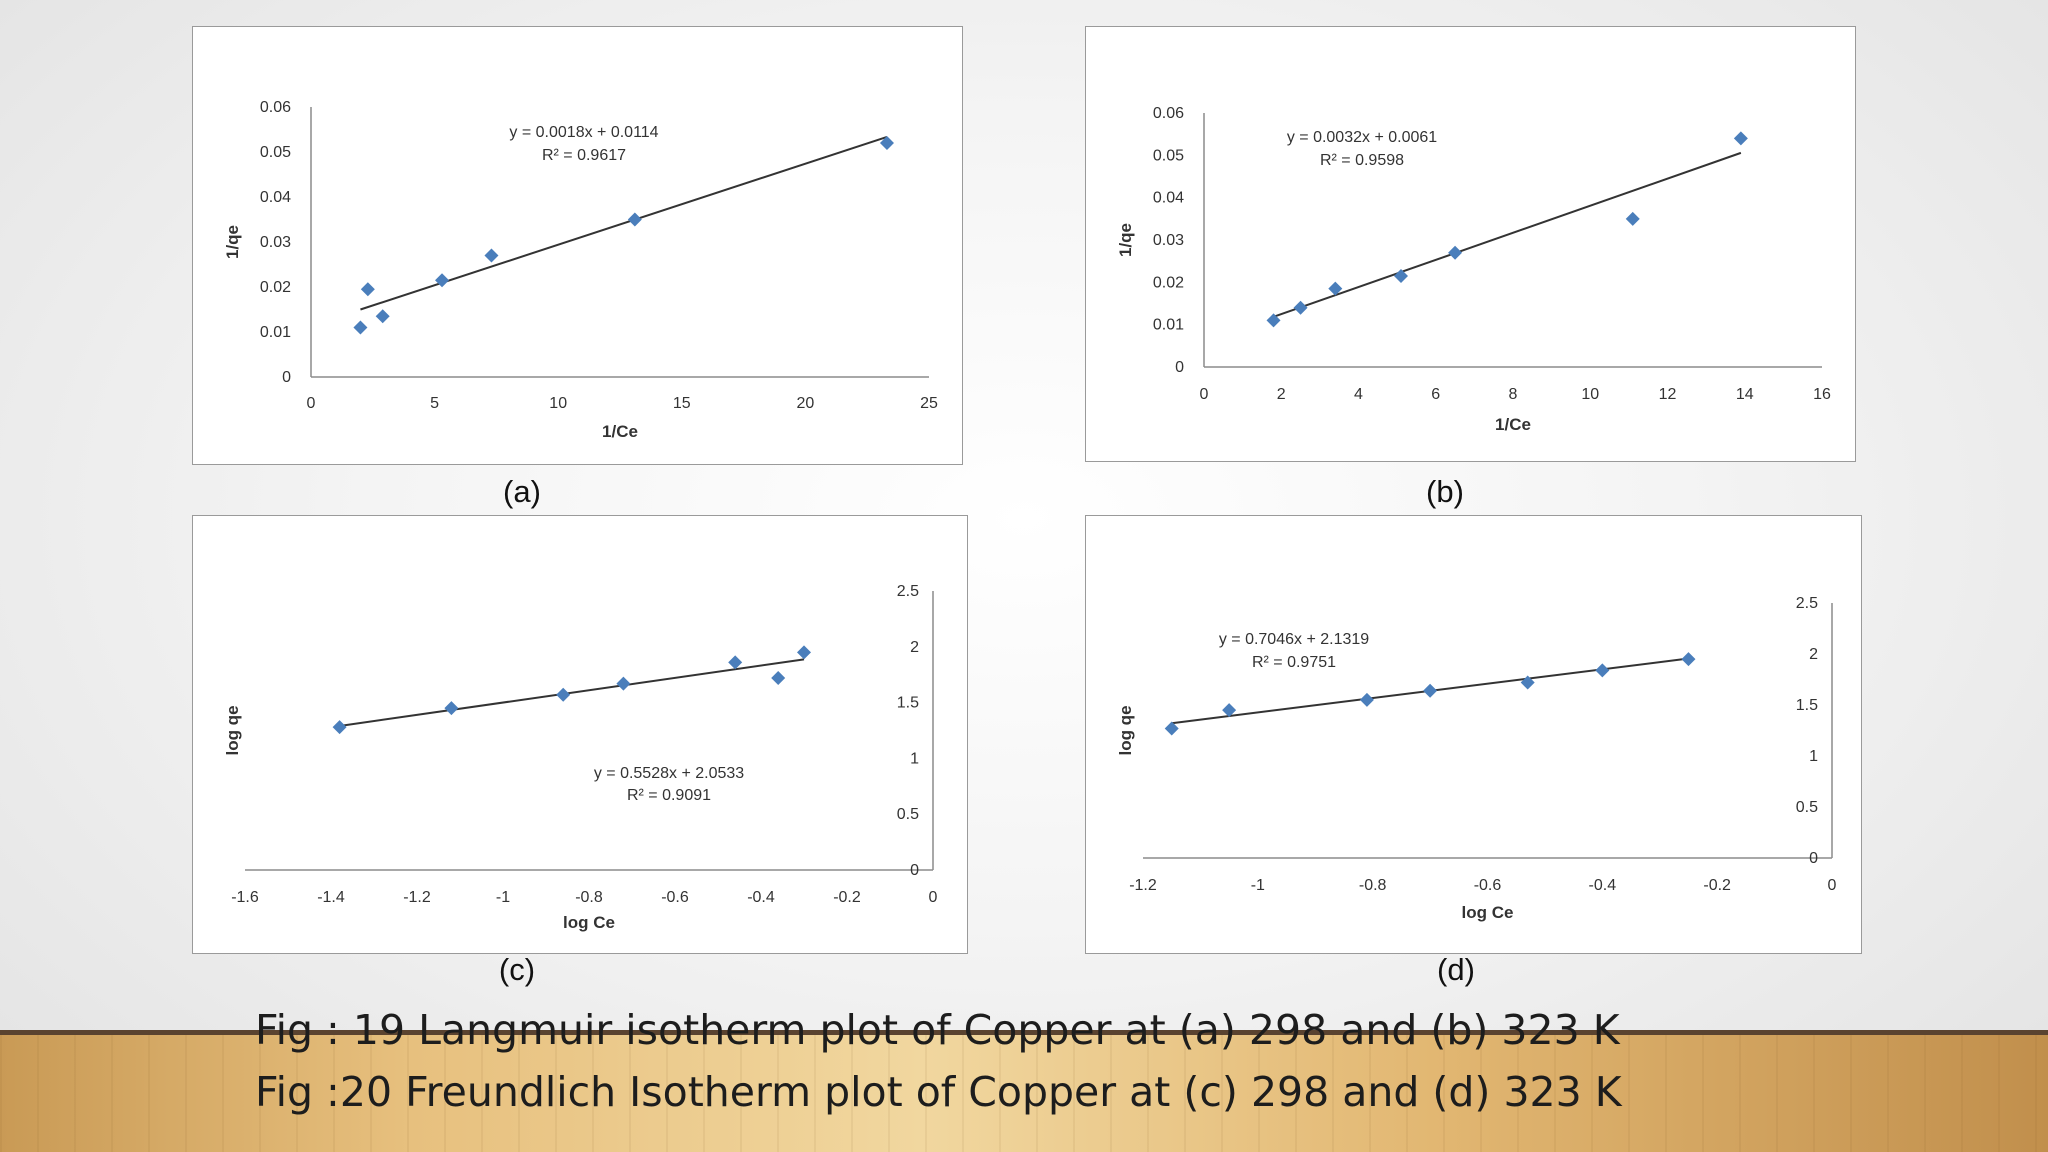 This screenshot has height=1152, width=2048. What do you see at coordinates (669, 773) in the screenshot?
I see `trendline-equation: y = 0.5528x + 2.0533` at bounding box center [669, 773].